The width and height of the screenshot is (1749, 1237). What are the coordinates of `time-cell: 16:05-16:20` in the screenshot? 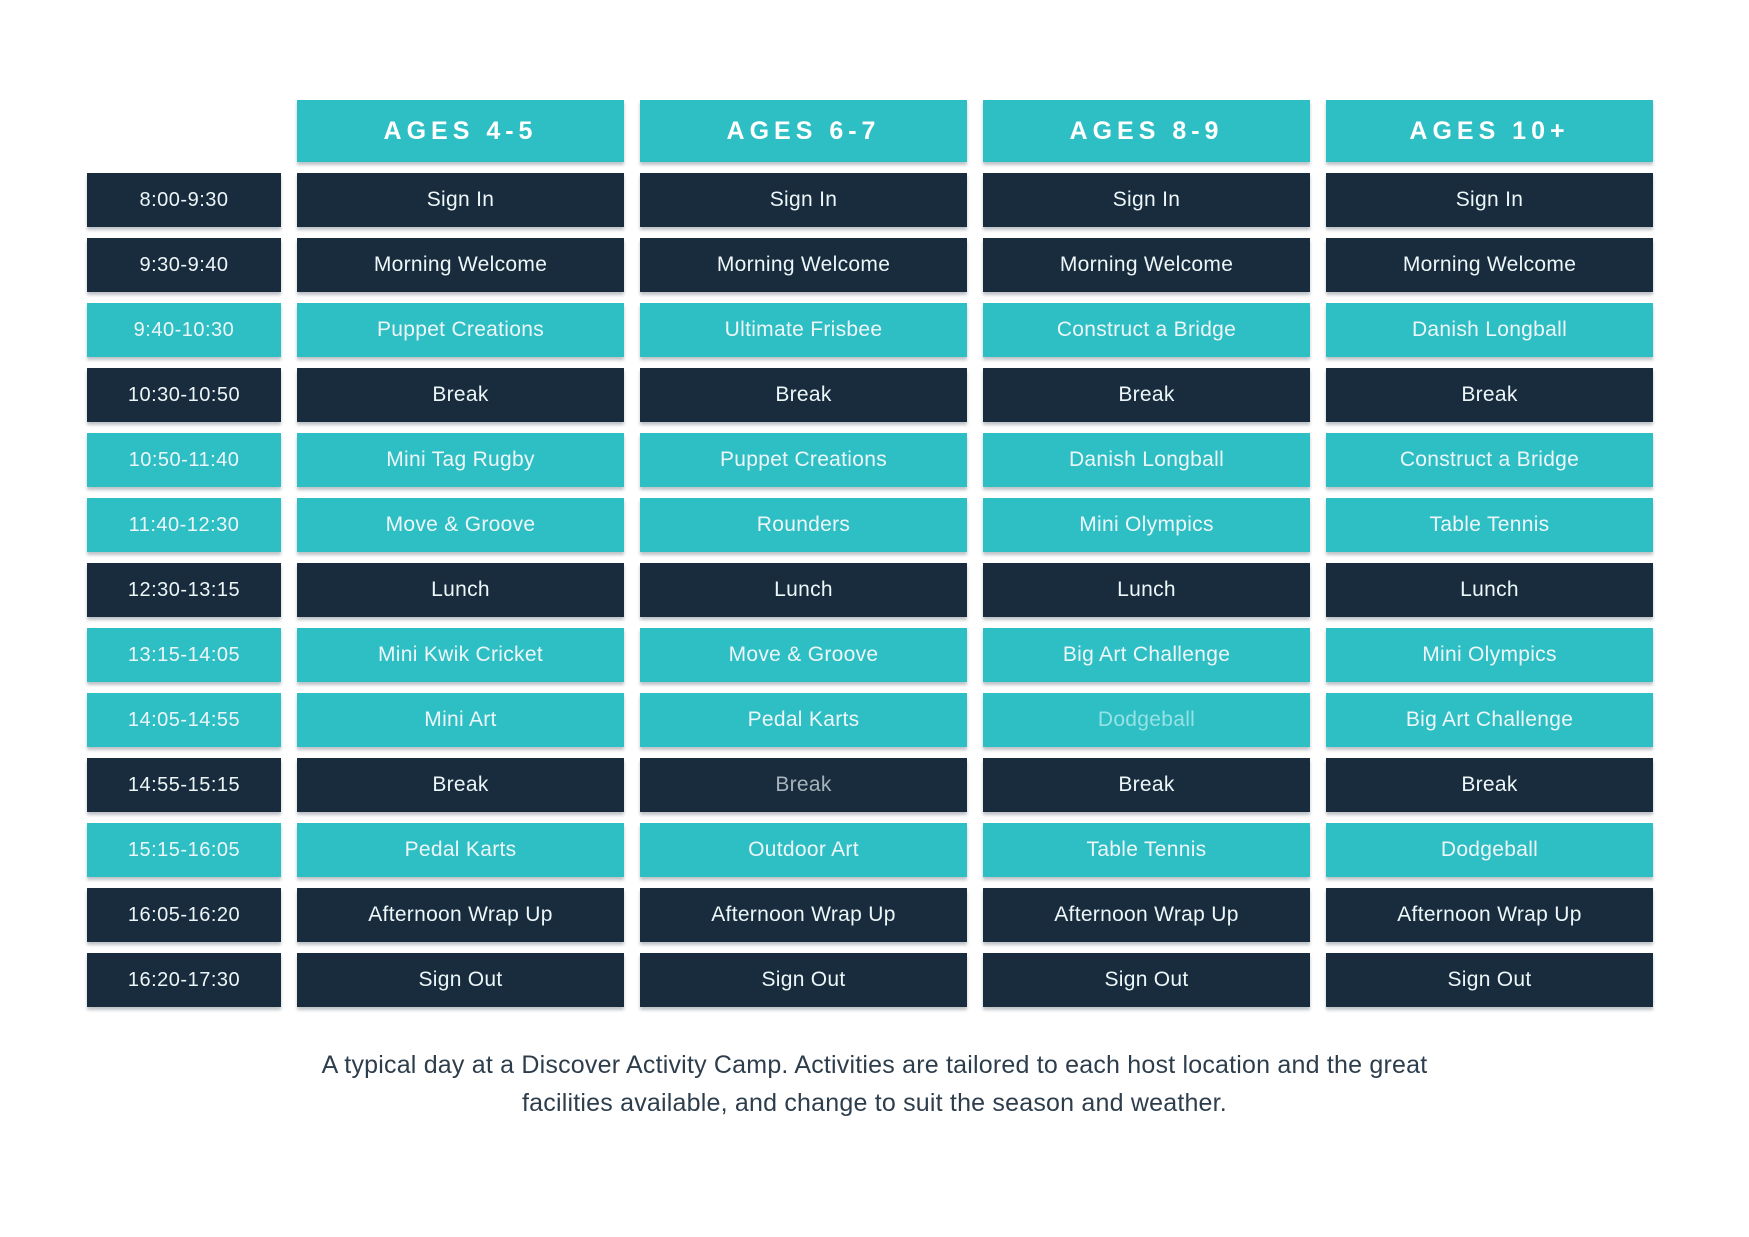 It's located at (184, 915).